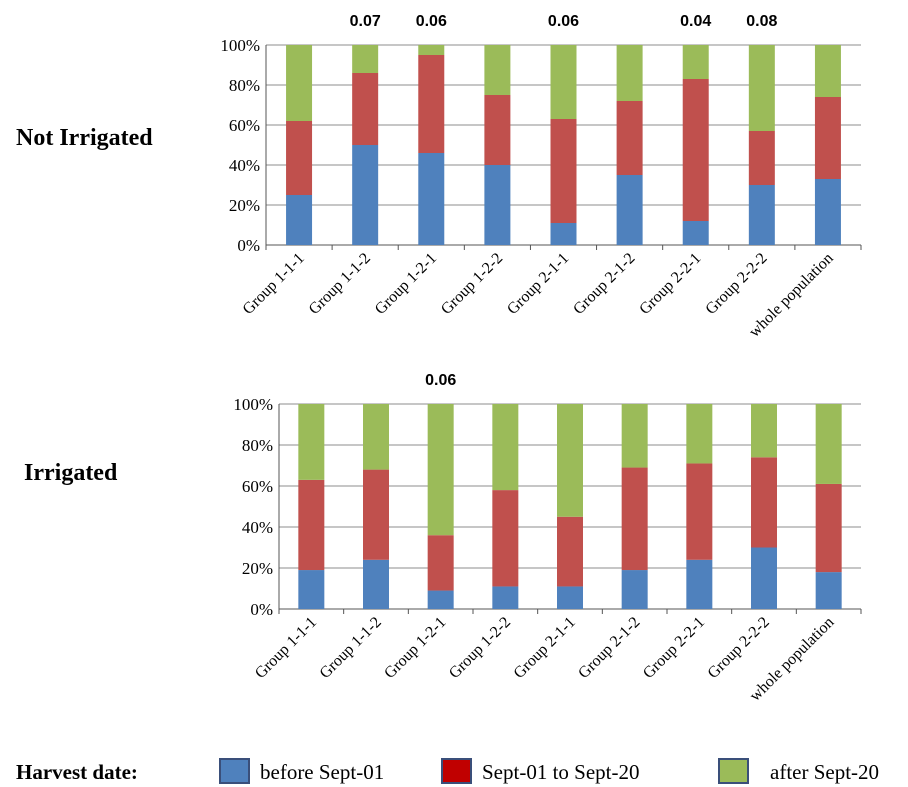 This screenshot has height=787, width=908. I want to click on legend-swatch-between, so click(456, 771).